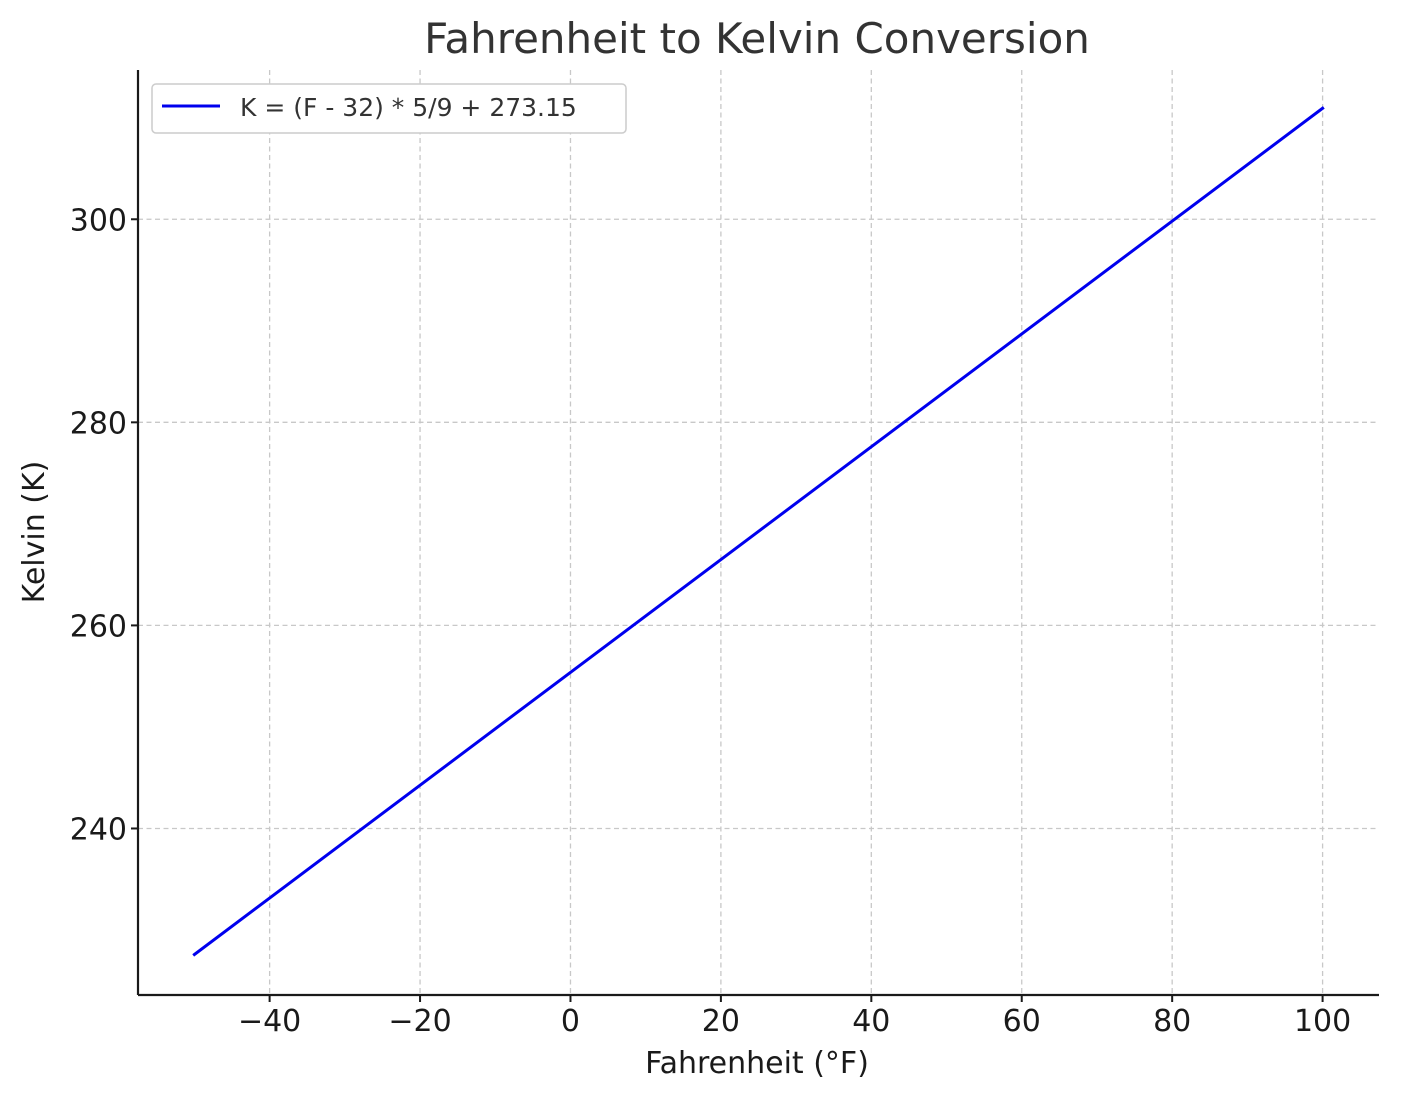 This screenshot has height=1101, width=1404. What do you see at coordinates (570, 1021) in the screenshot?
I see `x-tick-label: 0` at bounding box center [570, 1021].